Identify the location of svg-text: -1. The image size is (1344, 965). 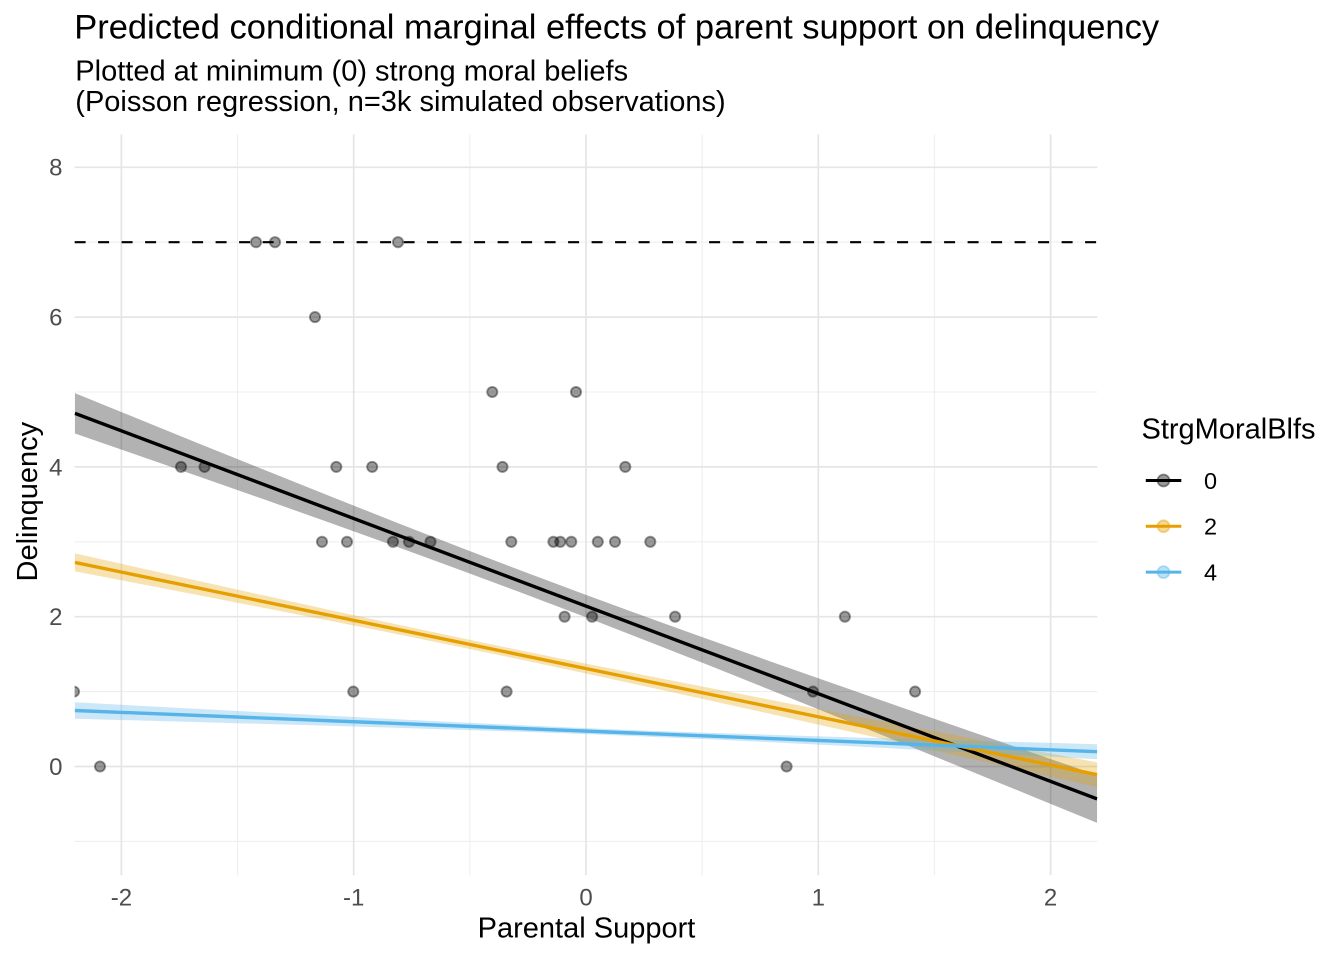
(353, 897).